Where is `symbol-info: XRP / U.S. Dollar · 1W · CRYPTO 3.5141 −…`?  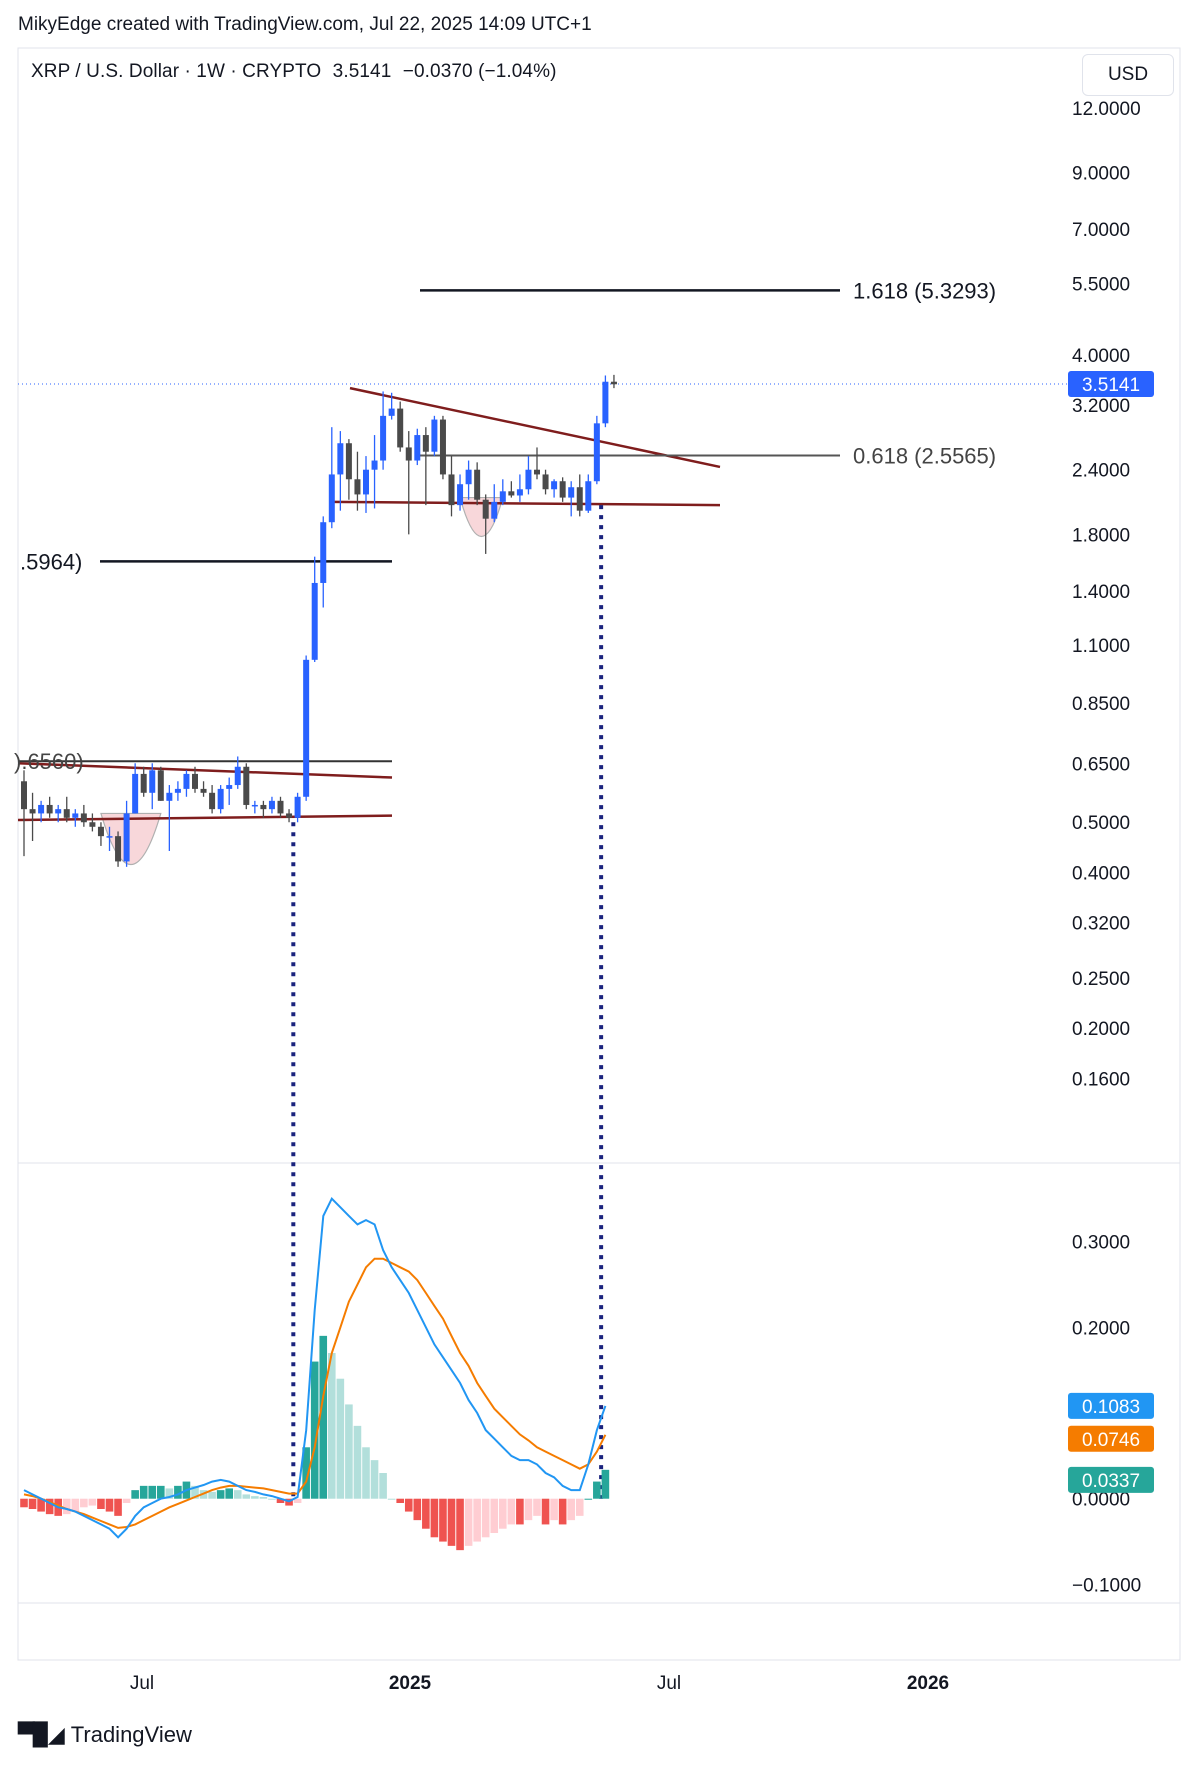
symbol-info: XRP / U.S. Dollar · 1W · CRYPTO 3.5141 −… is located at coordinates (297, 72).